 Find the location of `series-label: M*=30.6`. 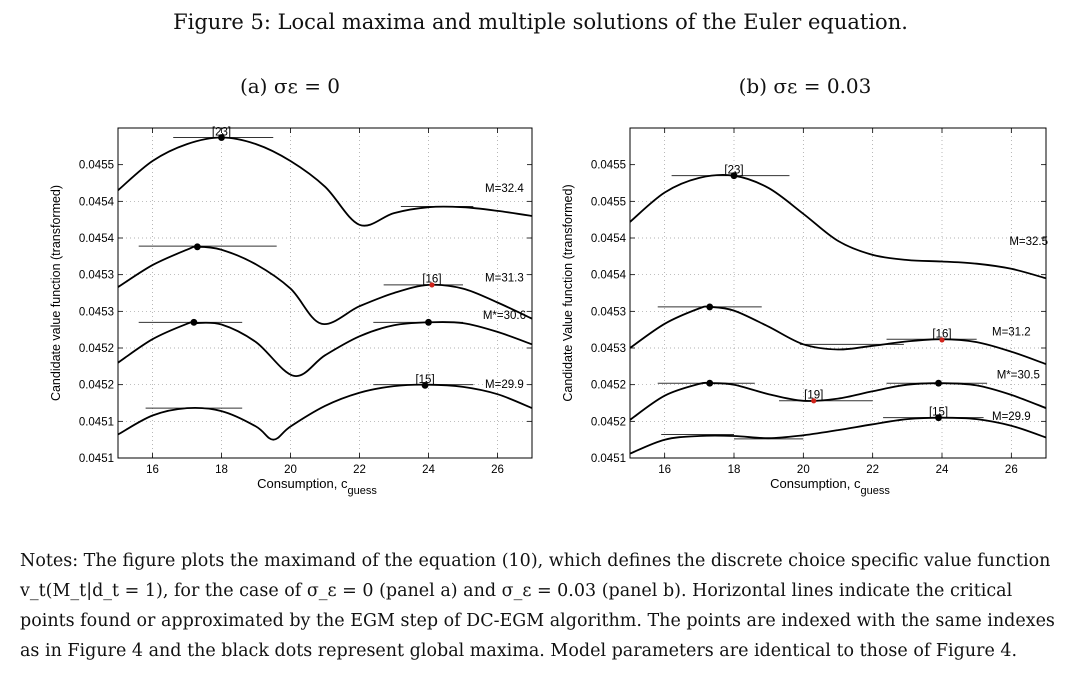

series-label: M*=30.6 is located at coordinates (504, 316).